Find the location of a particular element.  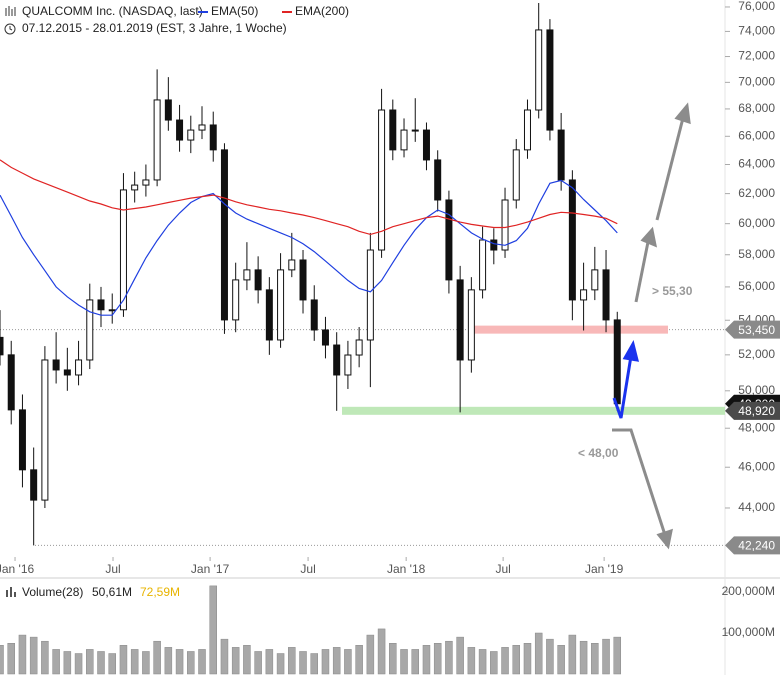

arrow-up-main is located at coordinates (670, 169).